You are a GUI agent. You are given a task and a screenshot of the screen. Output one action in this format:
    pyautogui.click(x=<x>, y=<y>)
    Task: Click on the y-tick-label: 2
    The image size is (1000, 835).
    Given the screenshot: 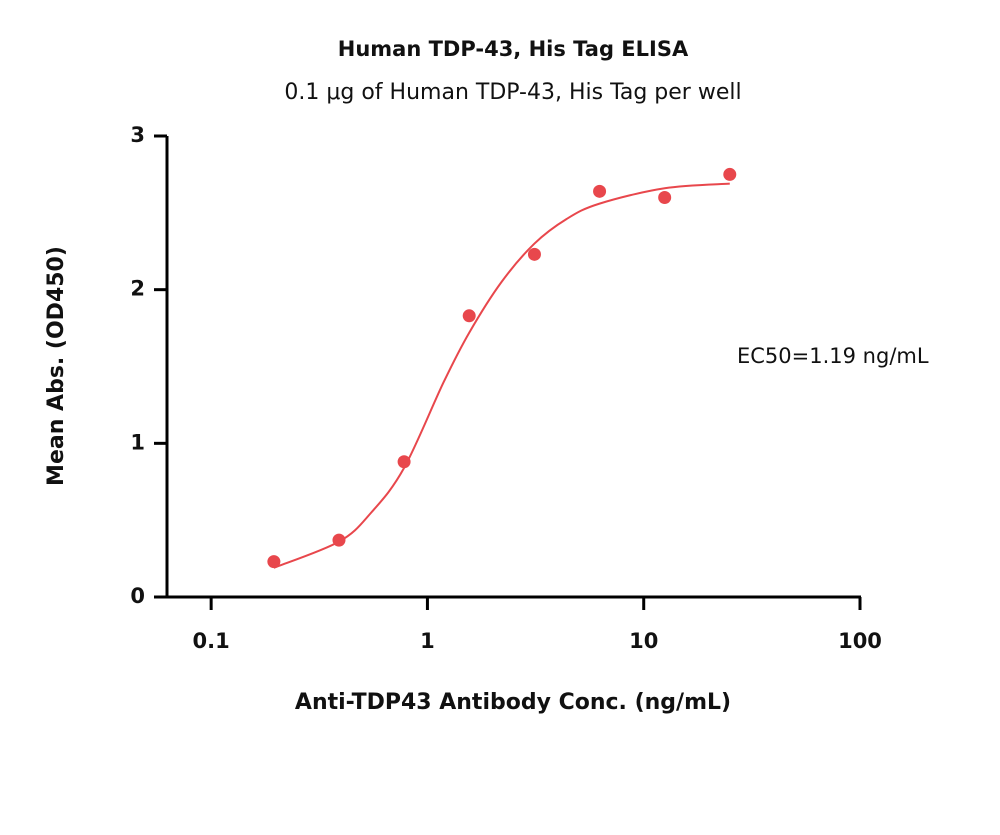 What is the action you would take?
    pyautogui.click(x=137, y=289)
    